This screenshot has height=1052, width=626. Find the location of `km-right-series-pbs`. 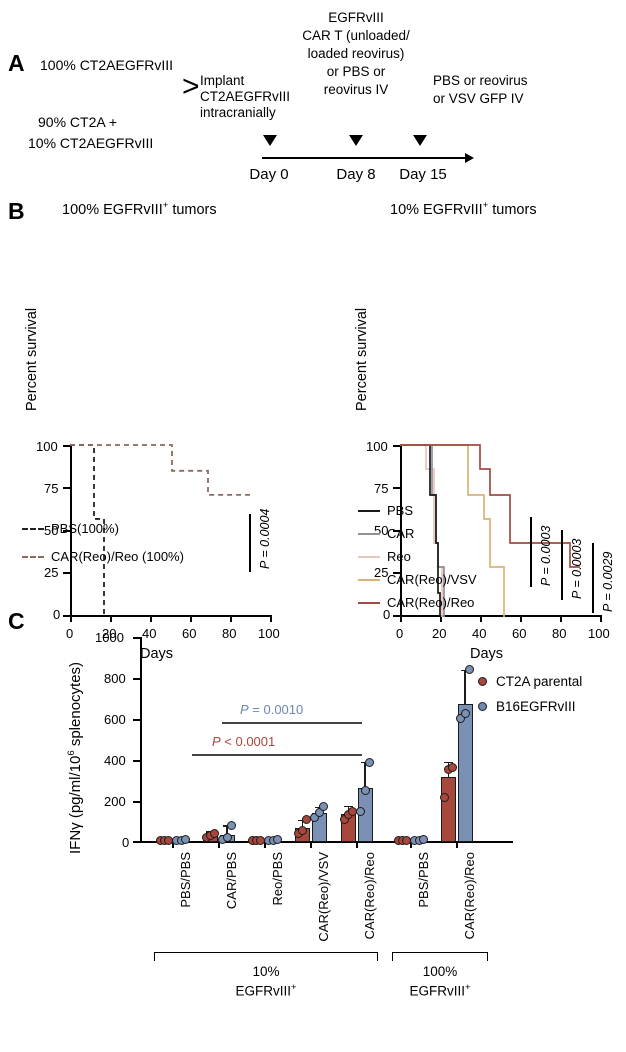

km-right-series-pbs is located at coordinates (420, 530).